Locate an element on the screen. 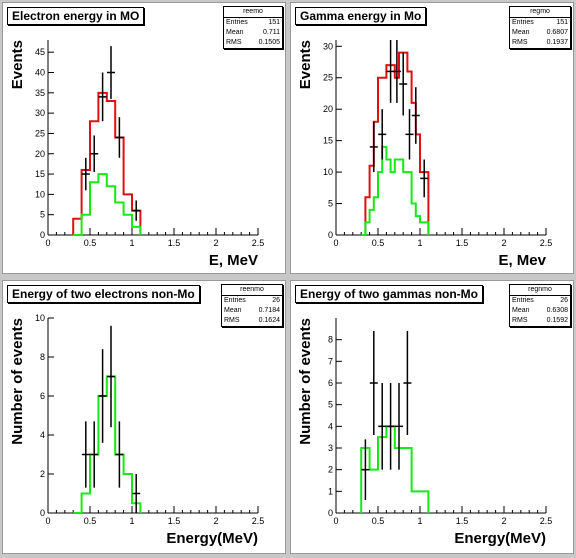 This screenshot has height=558, width=576. stats-value: 0.1624 is located at coordinates (269, 320).